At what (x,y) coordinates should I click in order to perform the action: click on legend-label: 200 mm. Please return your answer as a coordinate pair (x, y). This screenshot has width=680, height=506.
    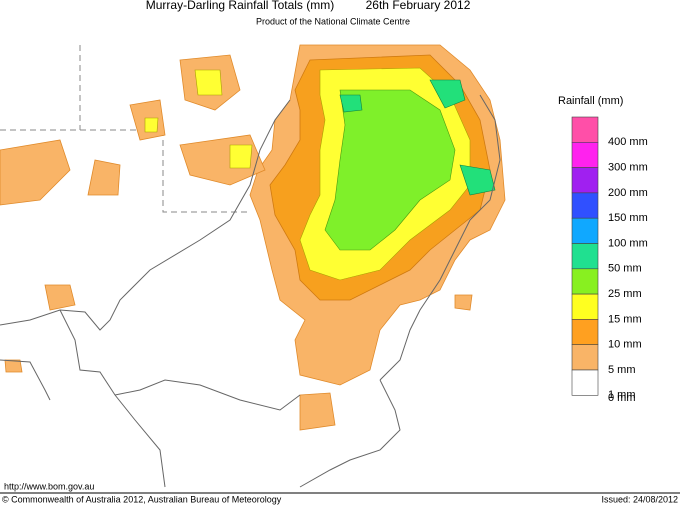
    Looking at the image, I should click on (628, 193).